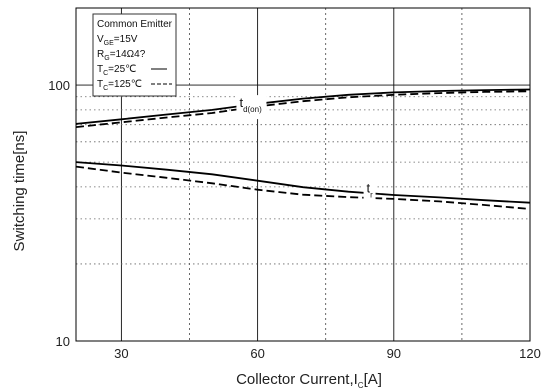 This screenshot has width=542, height=392. What do you see at coordinates (19, 191) in the screenshot?
I see `y-axis-title: Switching time[ns]` at bounding box center [19, 191].